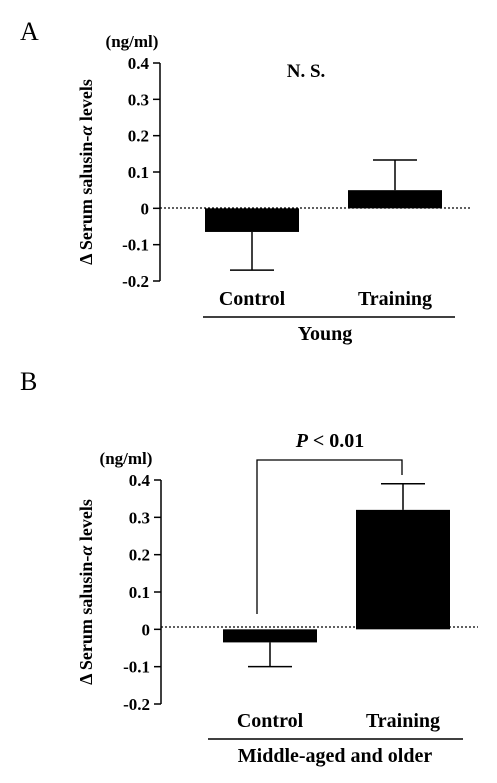  What do you see at coordinates (132, 41) in the screenshot?
I see `panel-a-unit: (ng/ml)` at bounding box center [132, 41].